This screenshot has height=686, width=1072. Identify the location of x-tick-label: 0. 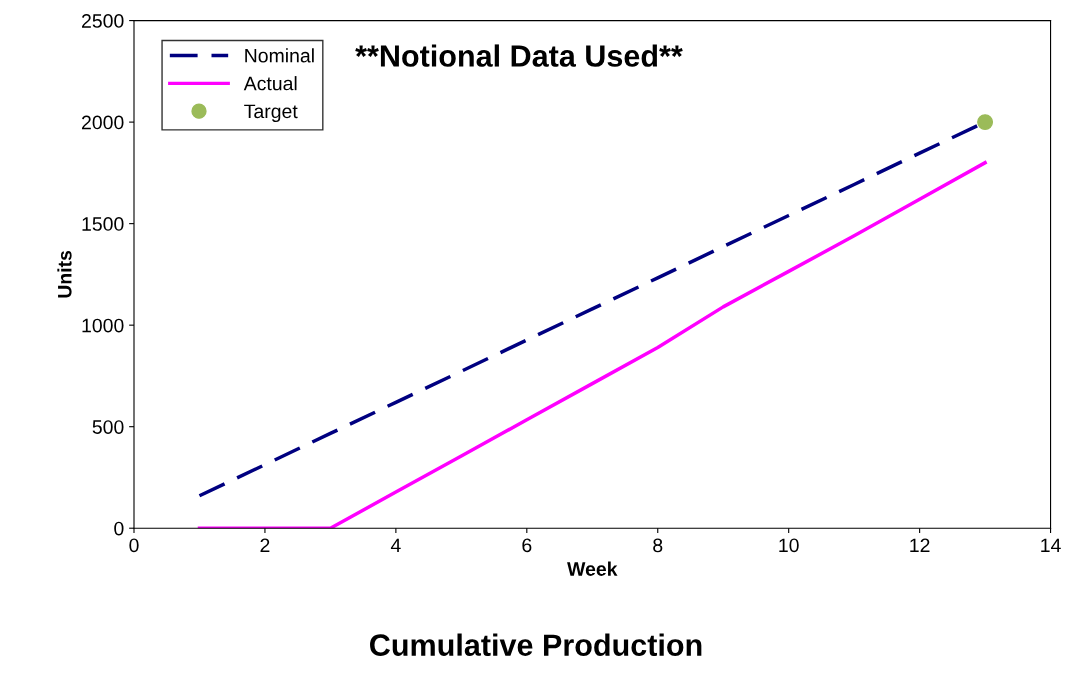
(134, 545).